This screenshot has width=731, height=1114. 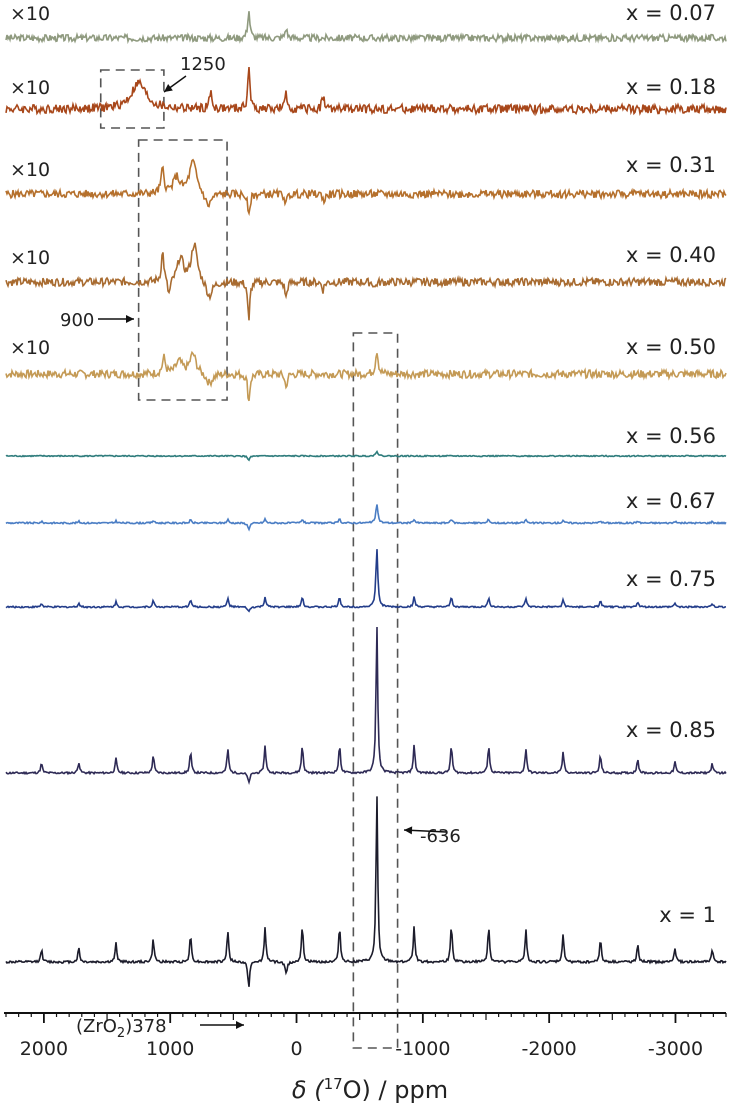 What do you see at coordinates (671, 13) in the screenshot?
I see `series-label: x = 0.07` at bounding box center [671, 13].